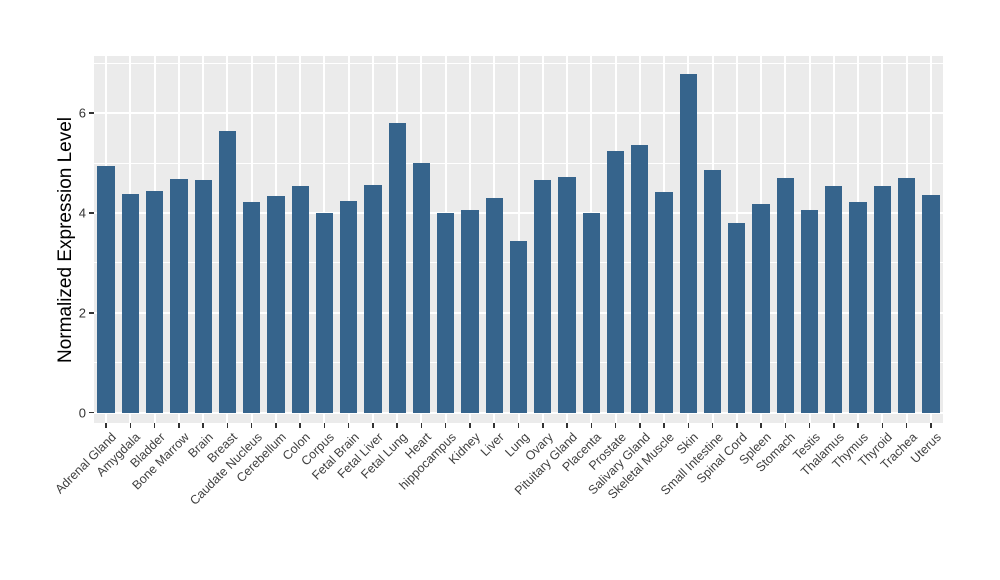  Describe the element at coordinates (82, 313) in the screenshot. I see `y-tick-label-2: 2` at that location.